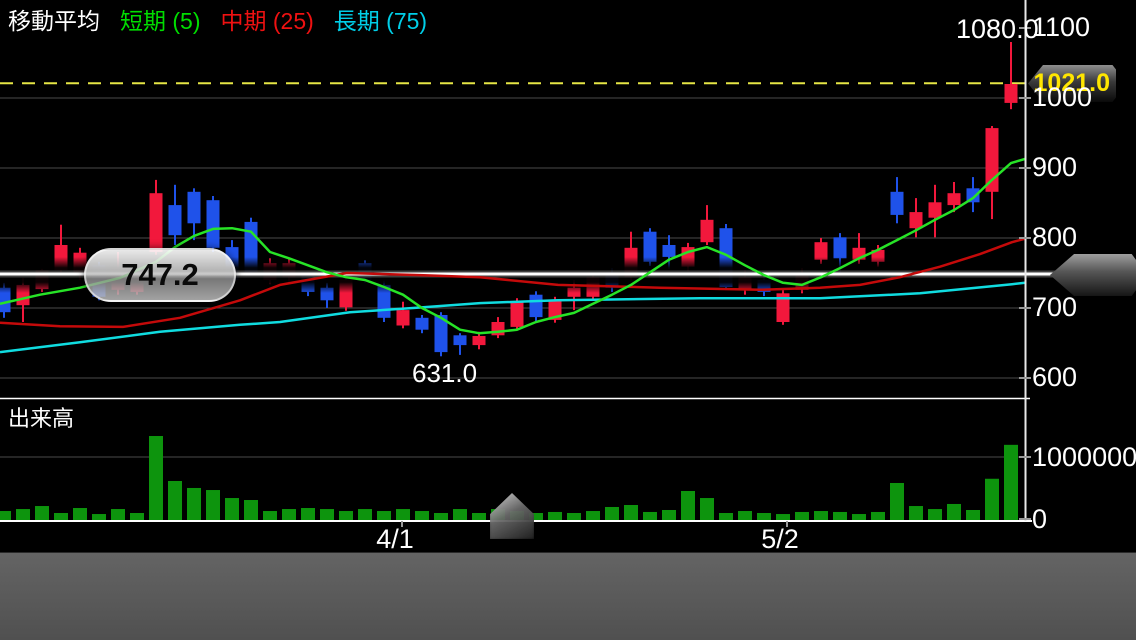 This screenshot has width=1136, height=640. What do you see at coordinates (780, 539) in the screenshot?
I see `x-axis-label: 5/2` at bounding box center [780, 539].